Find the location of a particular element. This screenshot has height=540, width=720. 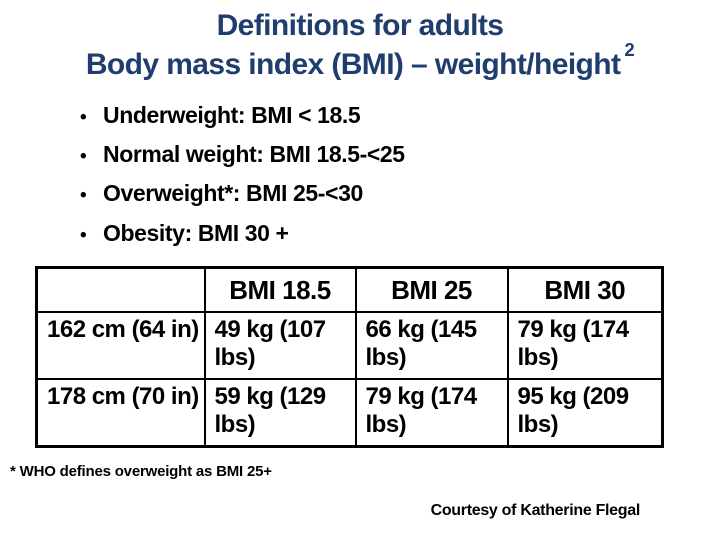

bullet-item-overweight: • Overweight*: BMI 25-<30 is located at coordinates (242, 193).